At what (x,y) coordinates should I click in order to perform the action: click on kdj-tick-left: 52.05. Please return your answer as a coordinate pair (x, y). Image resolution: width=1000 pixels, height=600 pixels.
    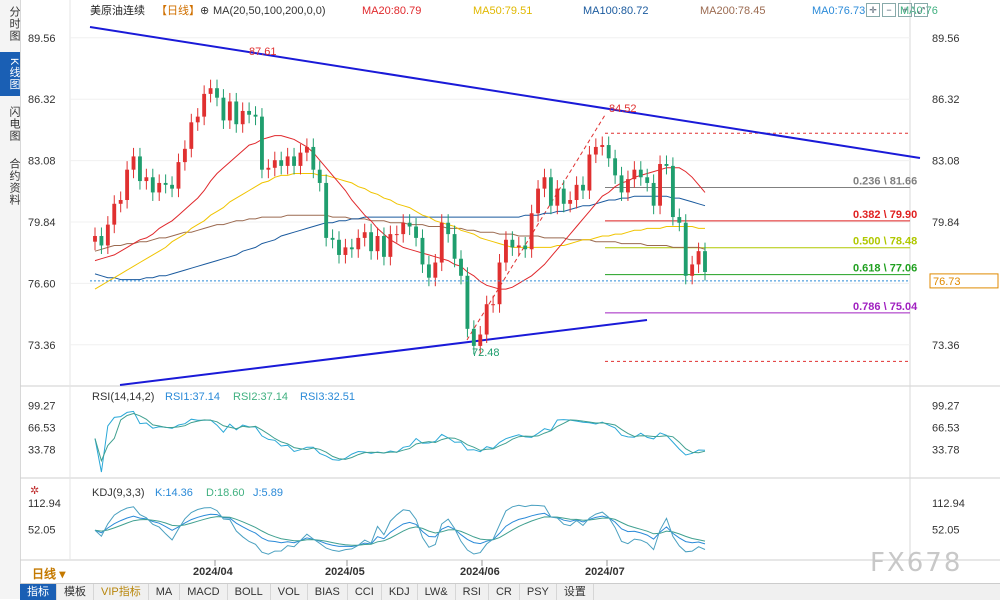
    Looking at the image, I should click on (42, 530).